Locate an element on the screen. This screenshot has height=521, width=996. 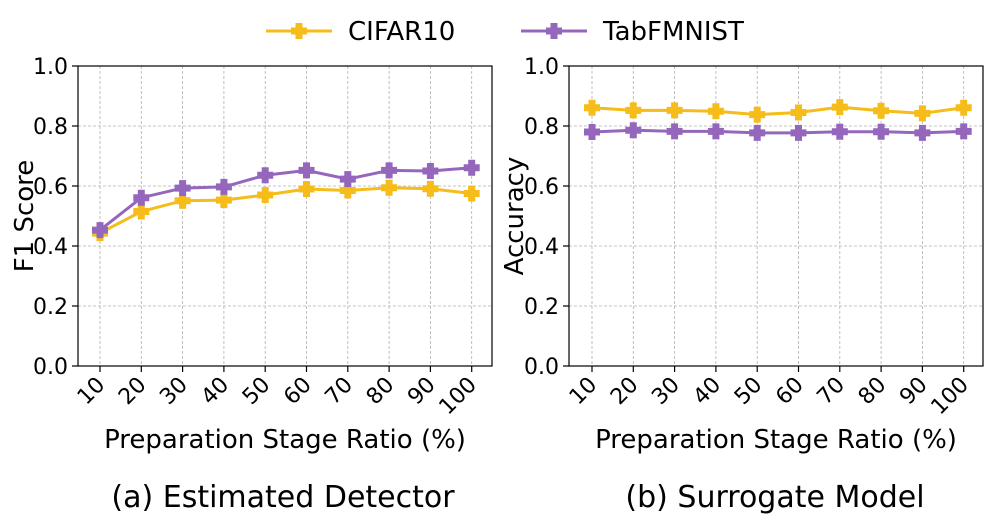
legend-item-tabfmnist: TabFMNIST is located at coordinates (632, 32).